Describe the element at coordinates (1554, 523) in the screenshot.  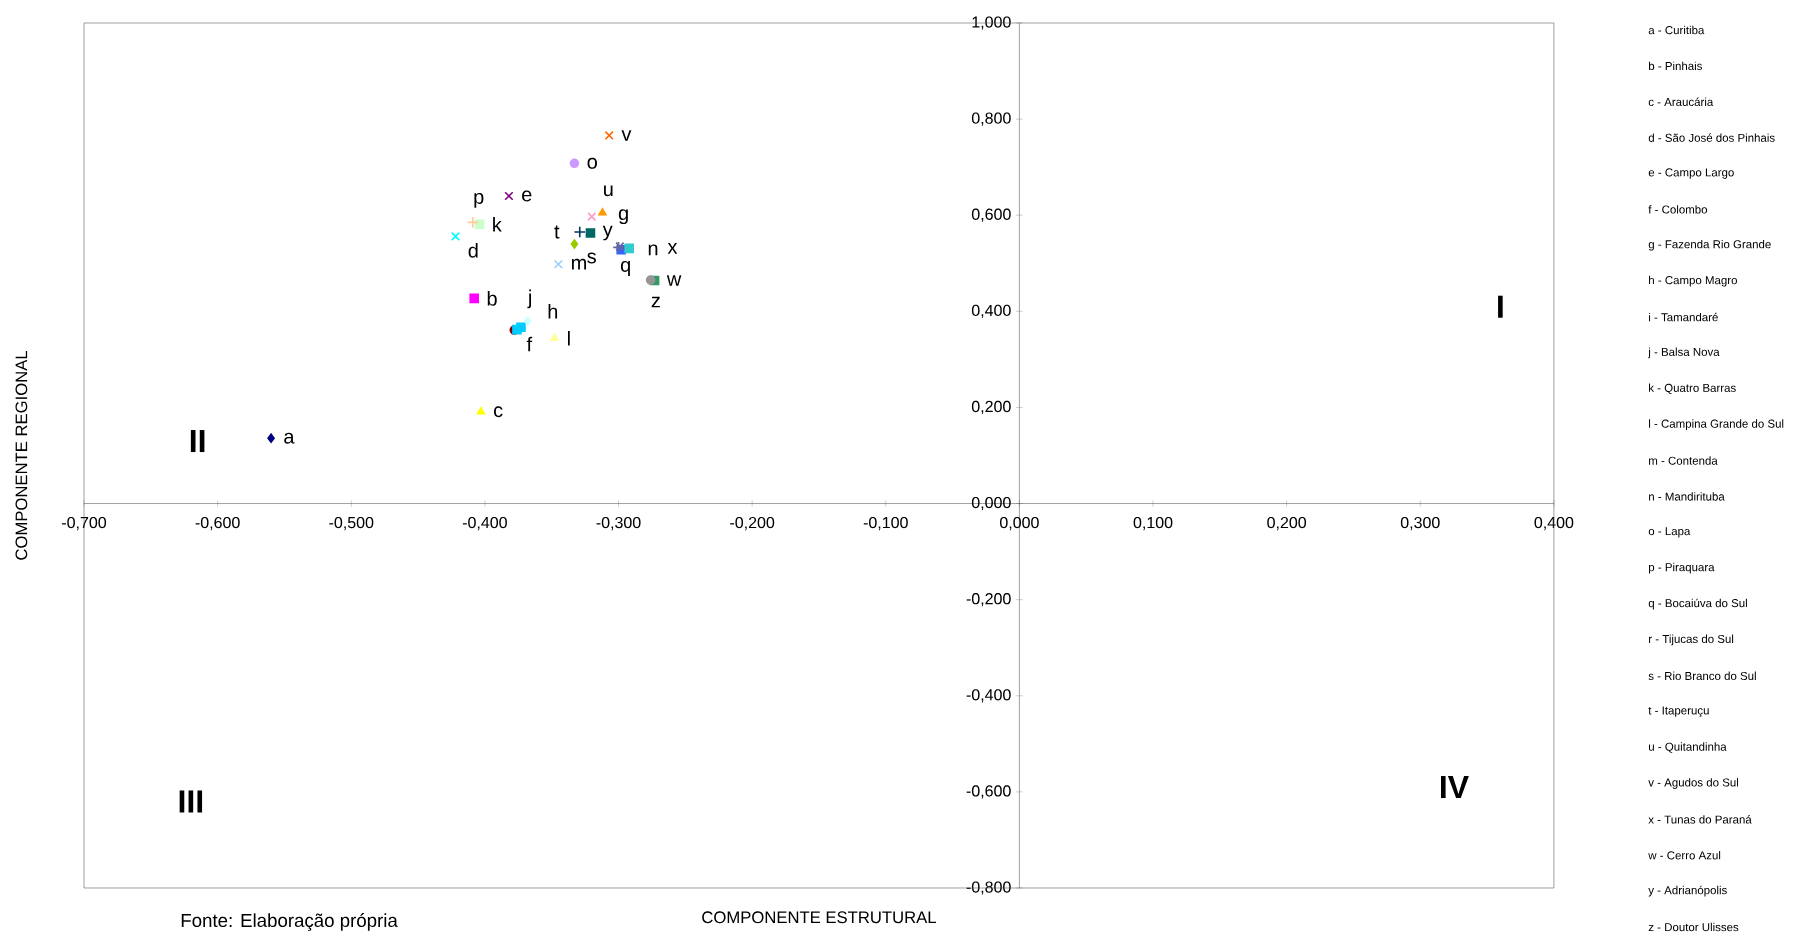
I see `x-tick-label: 0,400` at that location.